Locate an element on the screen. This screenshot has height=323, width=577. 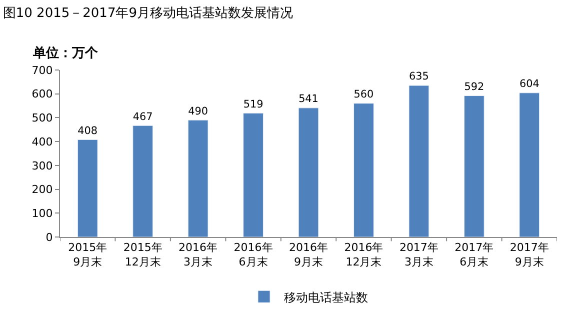
data-label: 592 is located at coordinates (474, 86).